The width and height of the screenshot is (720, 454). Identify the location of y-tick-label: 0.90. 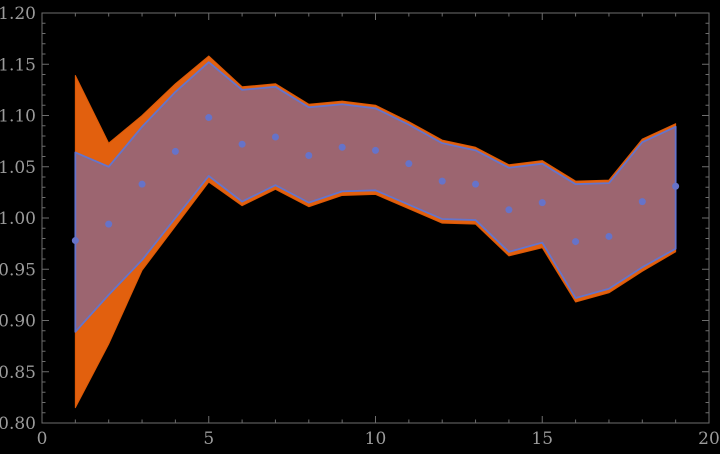
(18, 322).